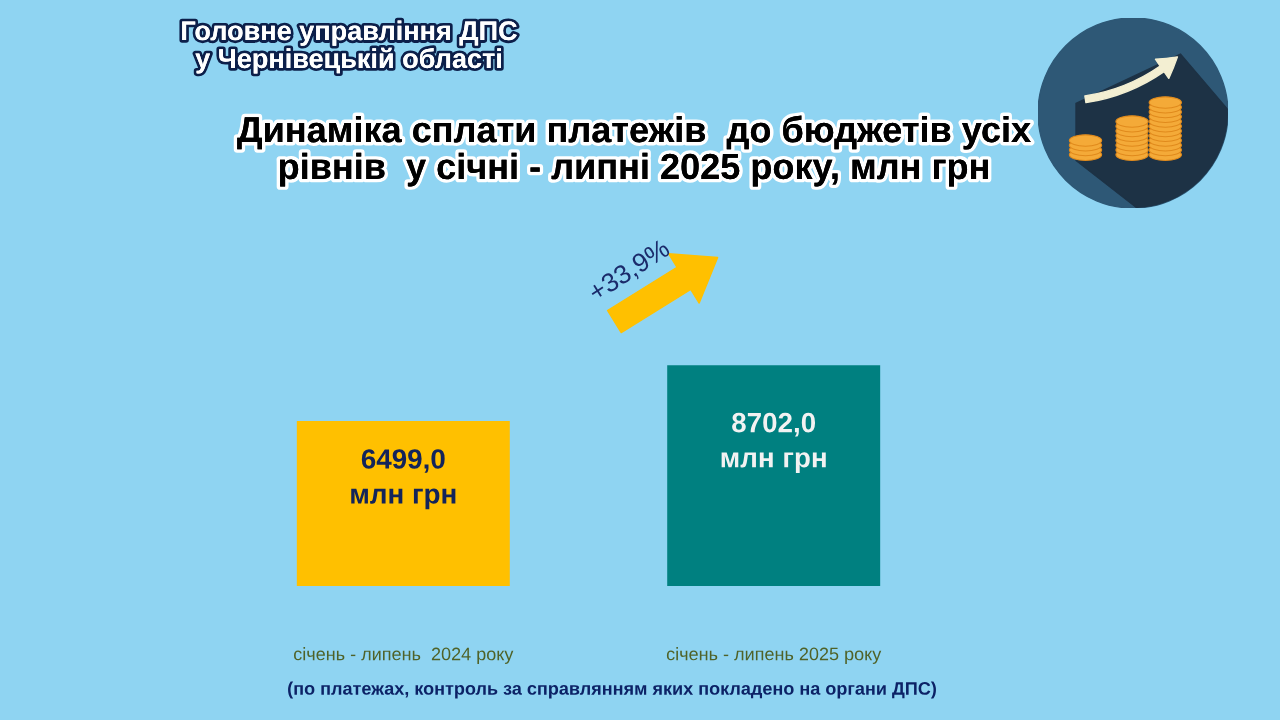 The height and width of the screenshot is (720, 1280). What do you see at coordinates (634, 151) in the screenshot?
I see `chart-title: Динаміка сплати платежів до бюджетів усіх рівнів у січні - липні 2025 року, млн грн` at bounding box center [634, 151].